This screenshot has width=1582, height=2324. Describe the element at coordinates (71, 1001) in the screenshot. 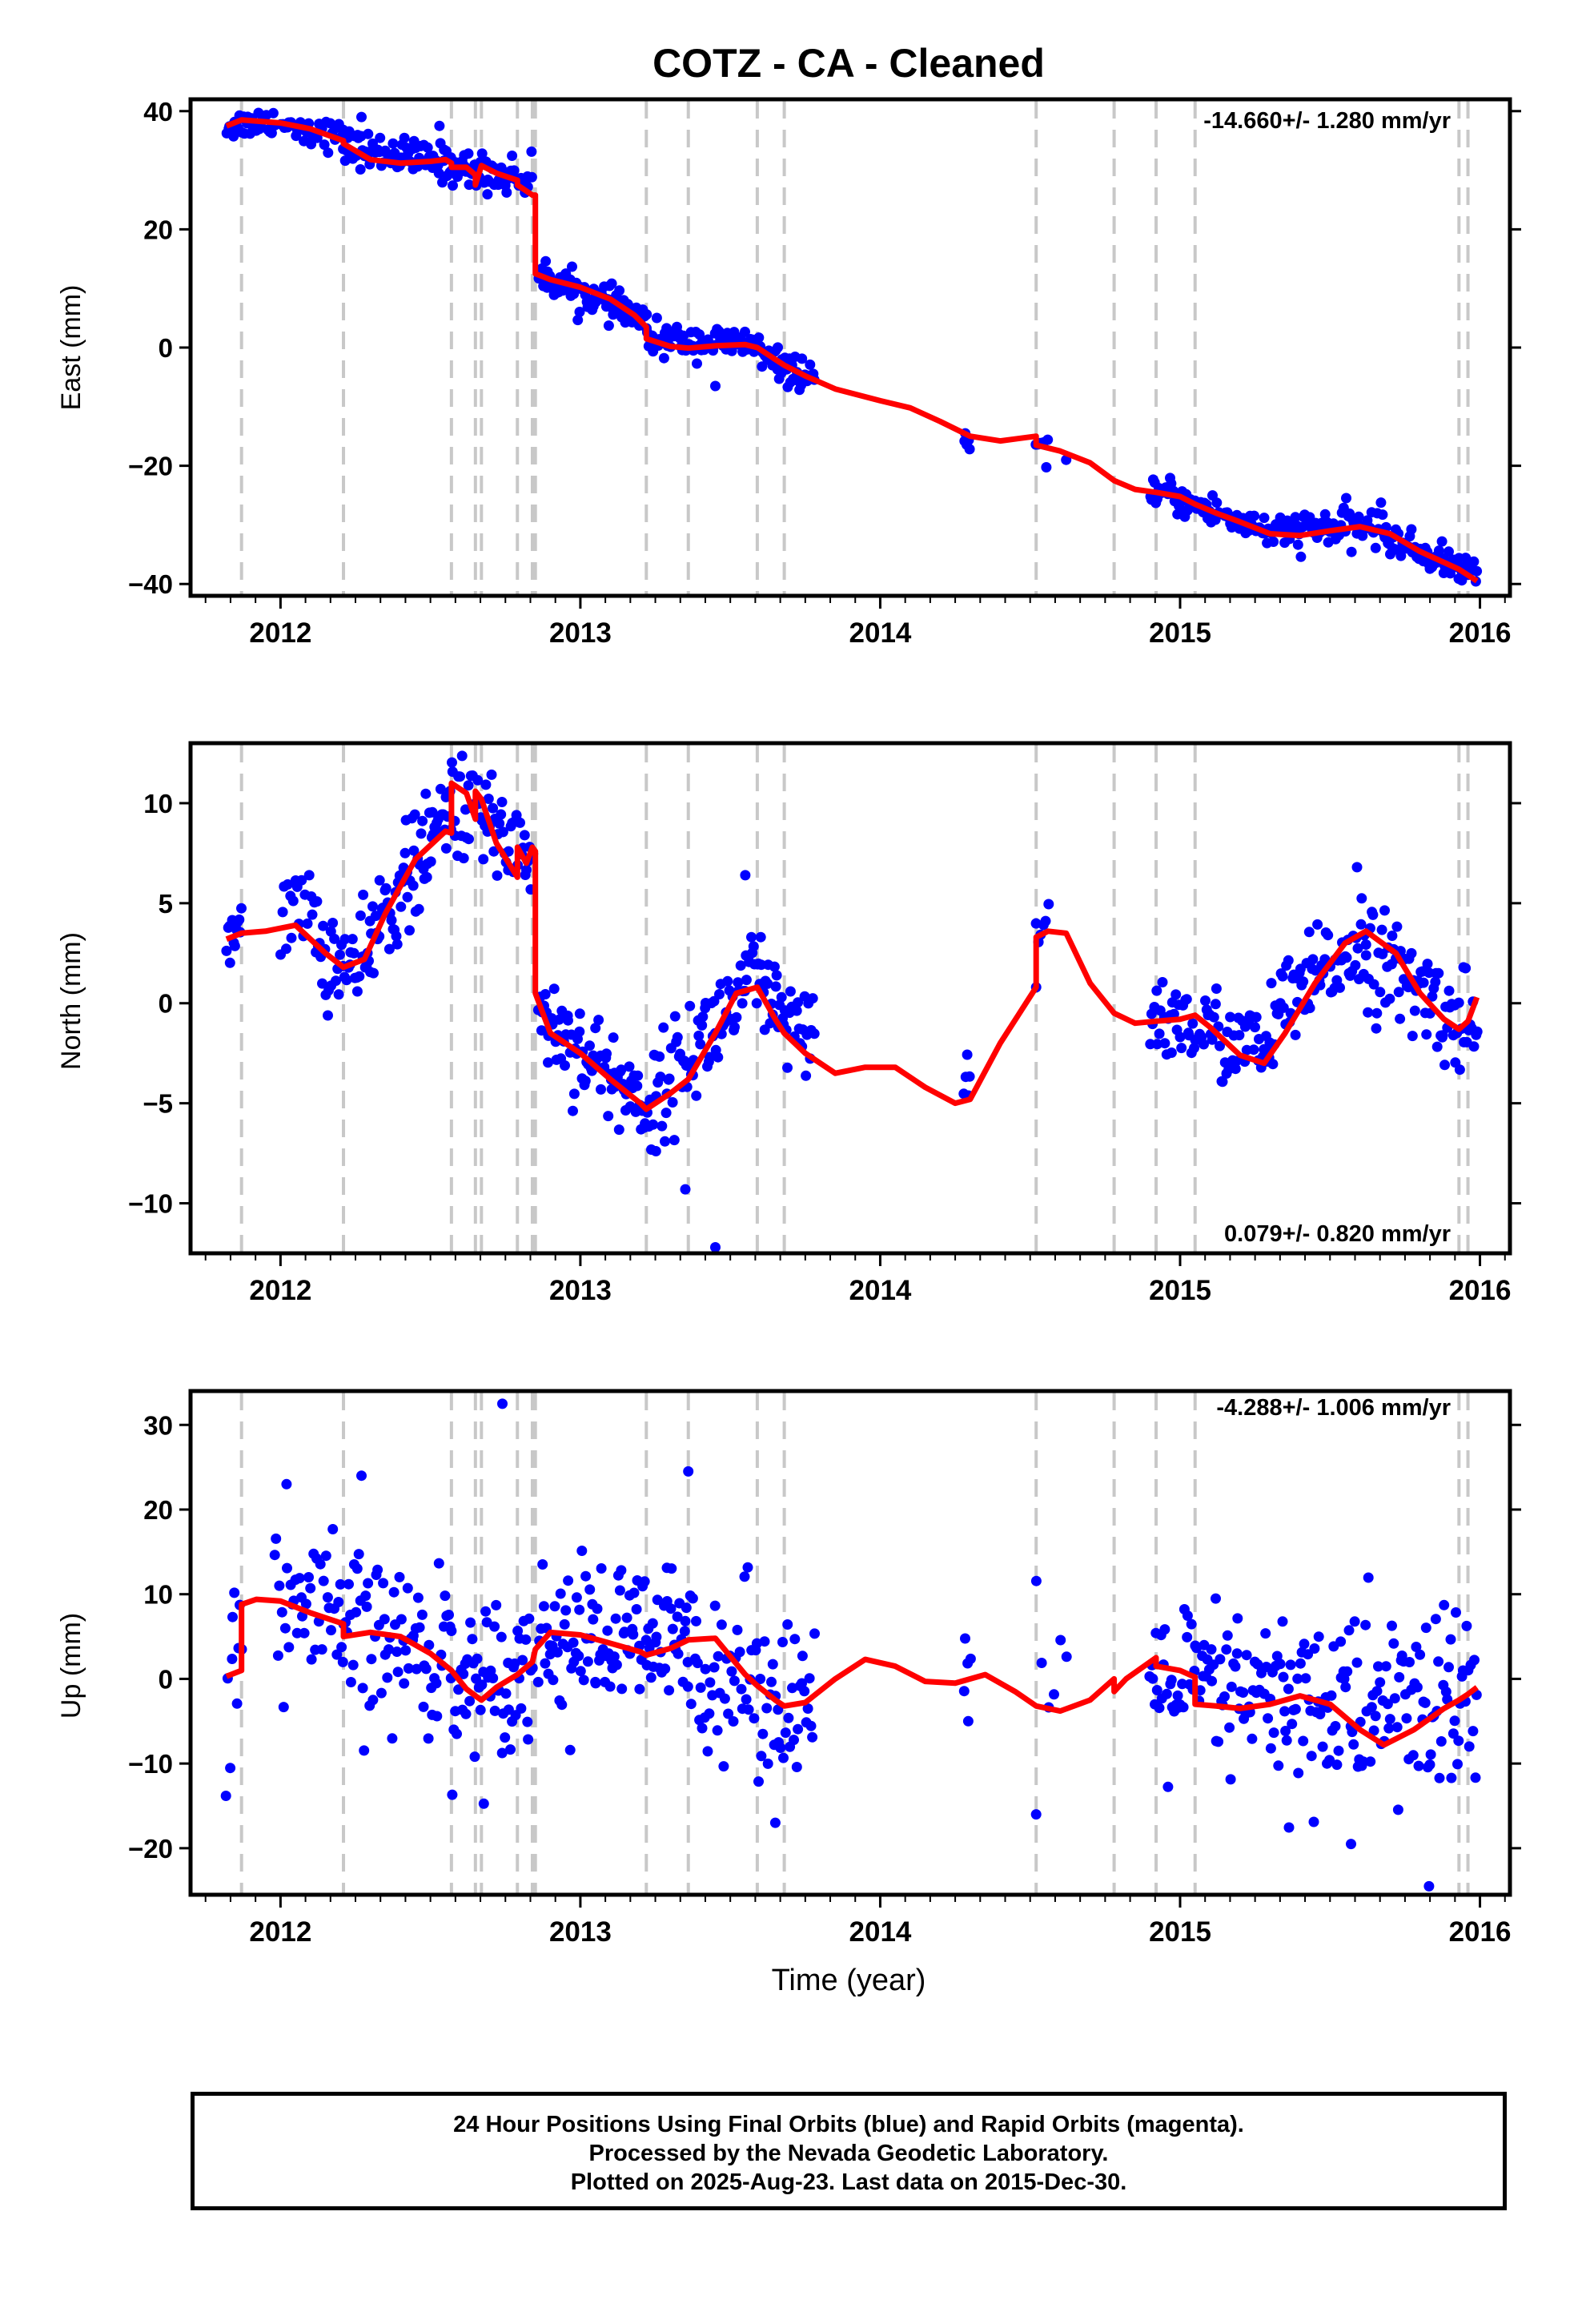

I see `north-axis-label: North (mm)` at that location.